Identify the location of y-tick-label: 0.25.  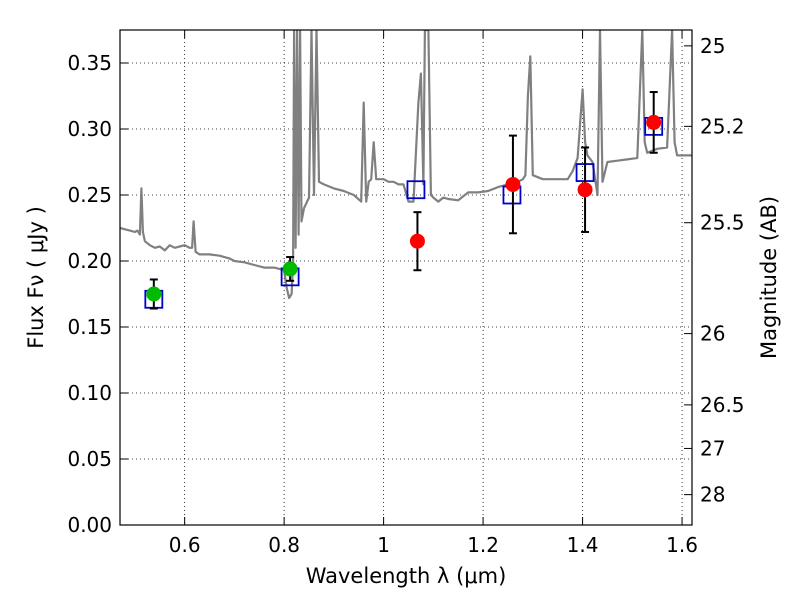
(89, 195).